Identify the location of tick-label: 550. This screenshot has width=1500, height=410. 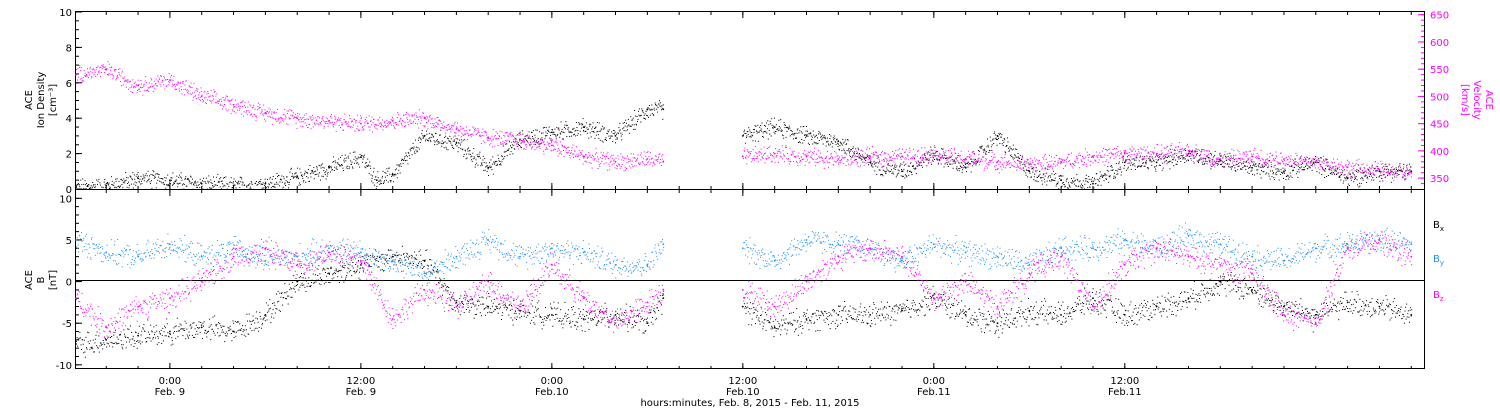
(1439, 70).